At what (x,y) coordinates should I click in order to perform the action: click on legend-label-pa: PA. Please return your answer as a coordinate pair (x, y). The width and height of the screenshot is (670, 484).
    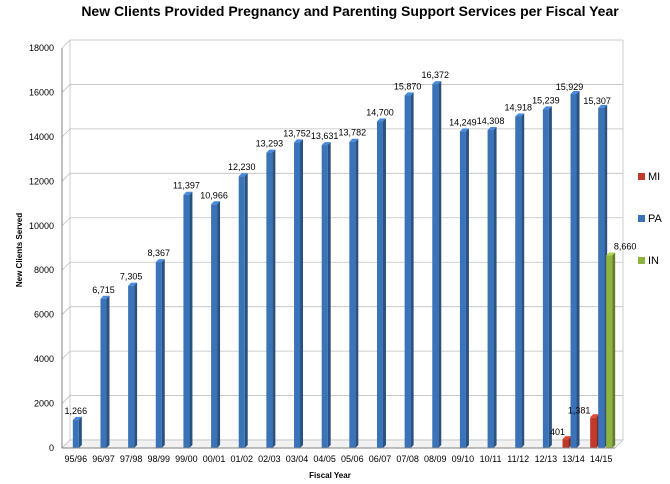
    Looking at the image, I should click on (655, 219).